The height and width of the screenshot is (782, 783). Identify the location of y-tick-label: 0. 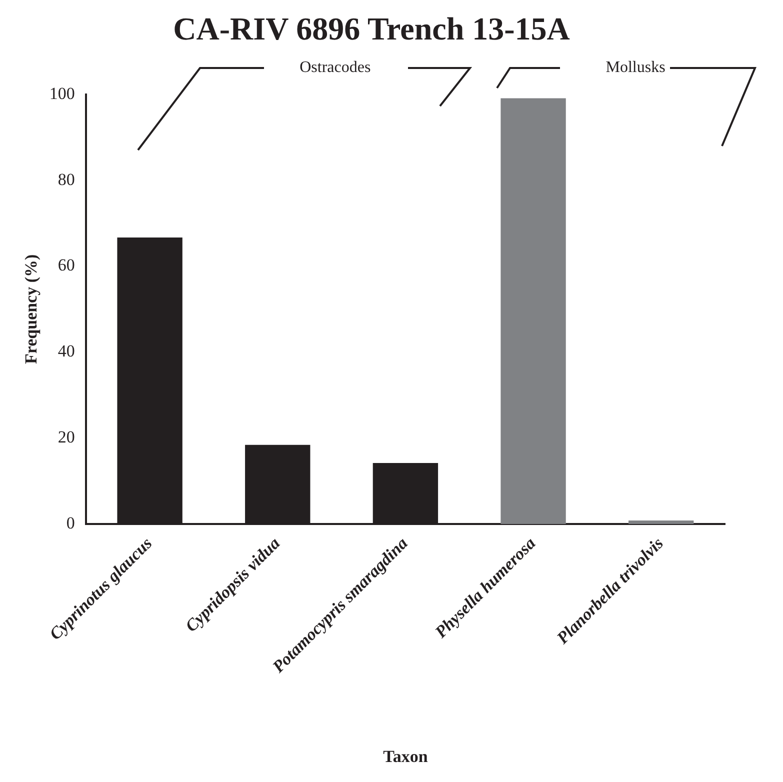
(70, 522).